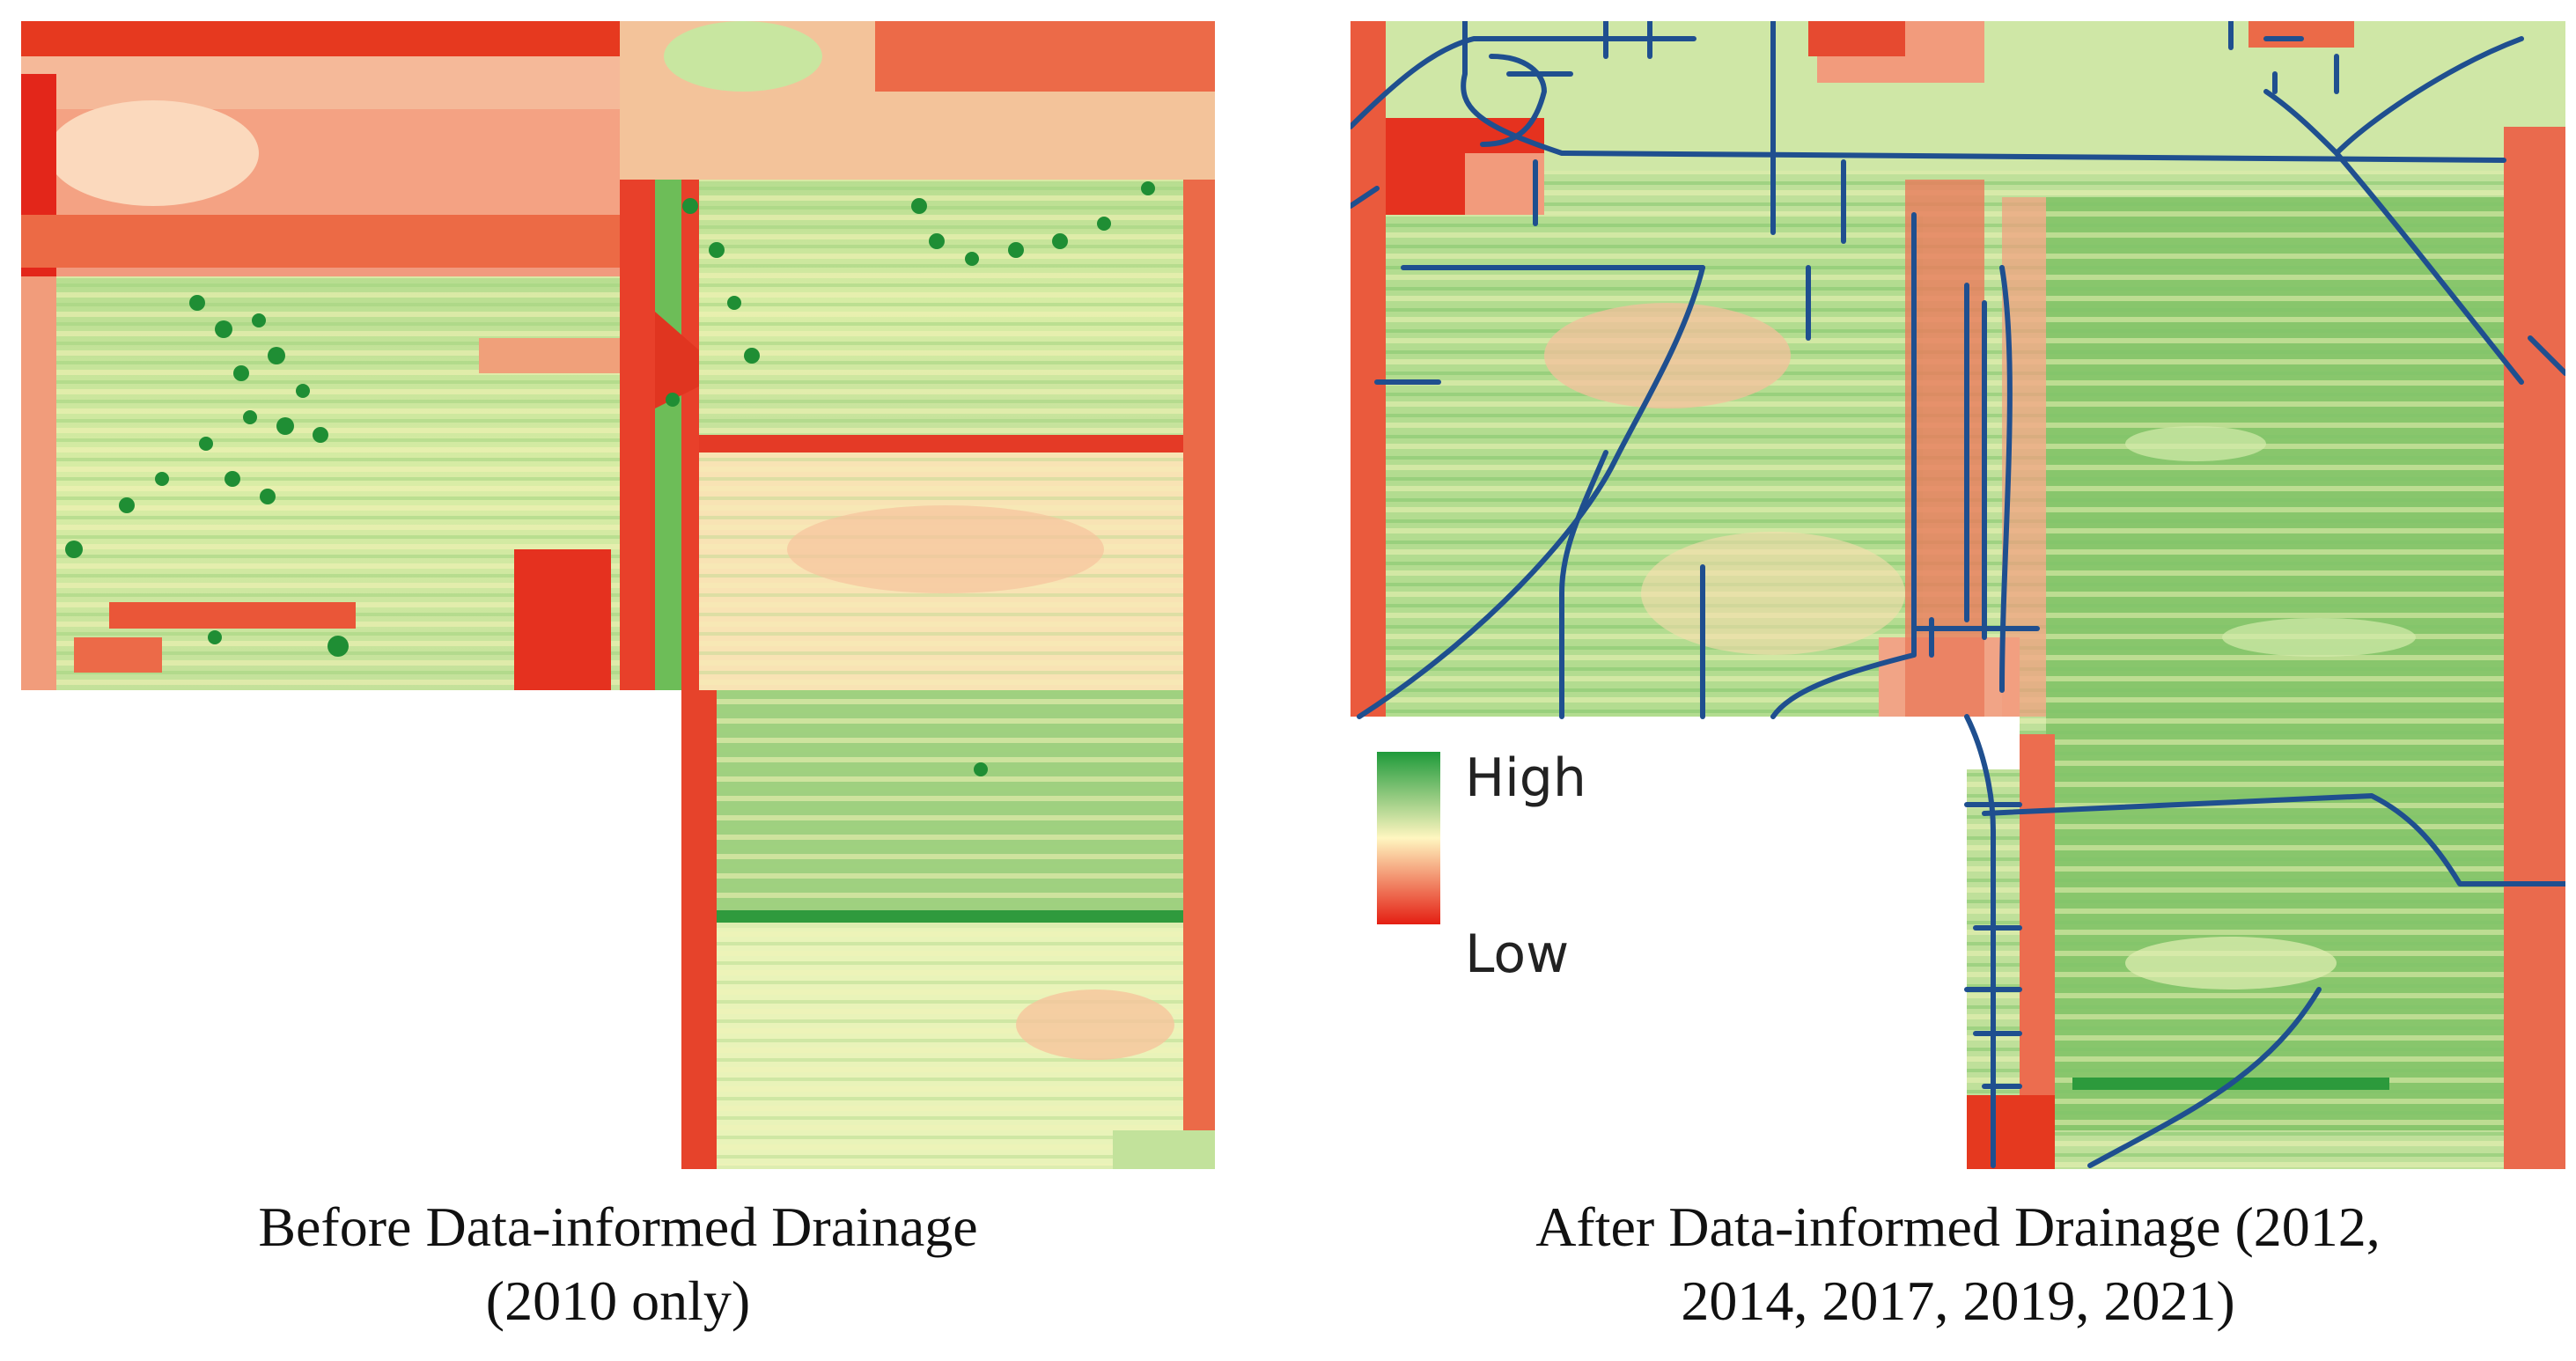  What do you see at coordinates (1958, 1300) in the screenshot?
I see `after-caption-line2: 2014, 2017, 2019, 2021)` at bounding box center [1958, 1300].